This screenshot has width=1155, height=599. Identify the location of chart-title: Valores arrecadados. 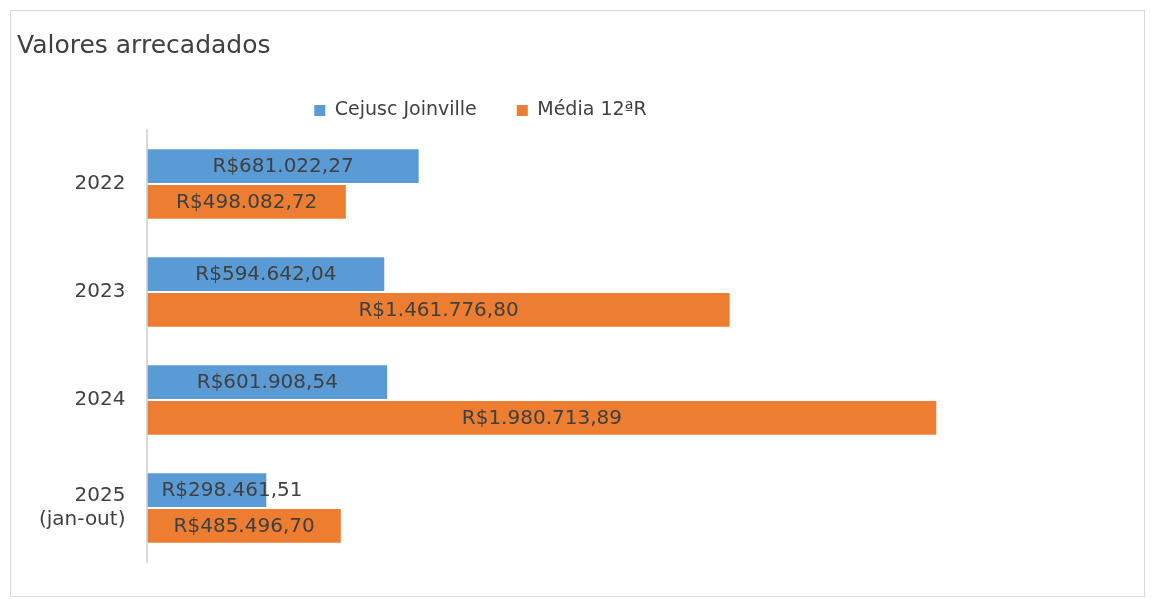
(144, 44).